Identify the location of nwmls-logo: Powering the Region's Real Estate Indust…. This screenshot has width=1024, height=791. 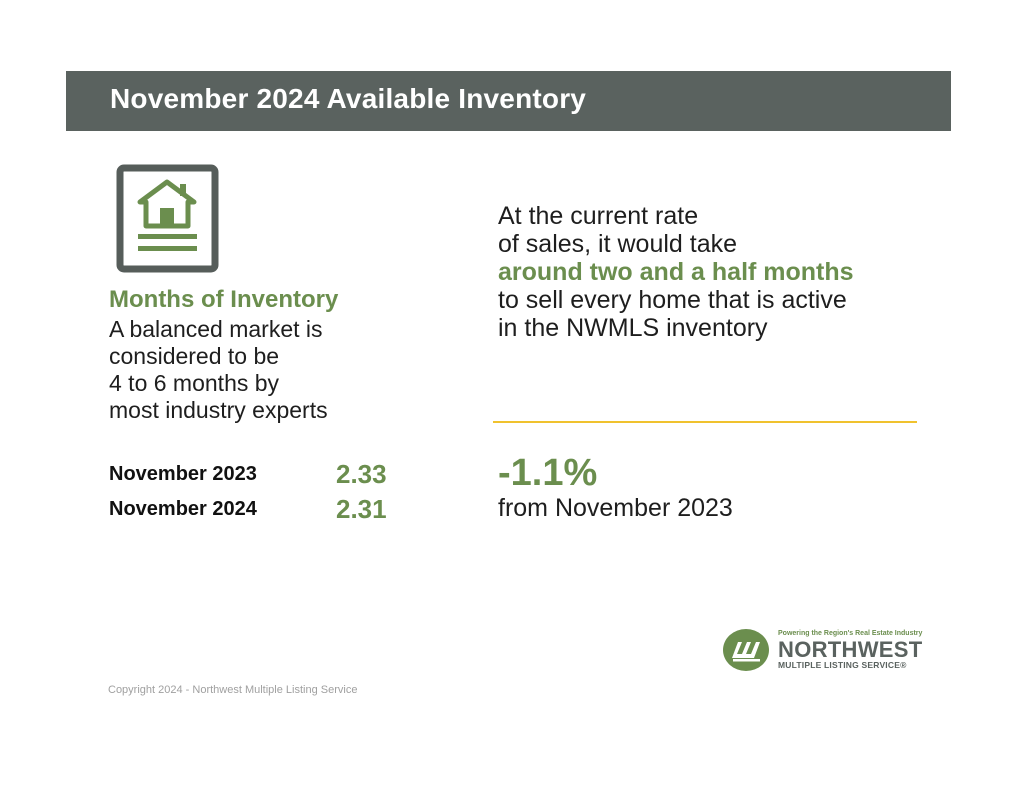
(822, 651).